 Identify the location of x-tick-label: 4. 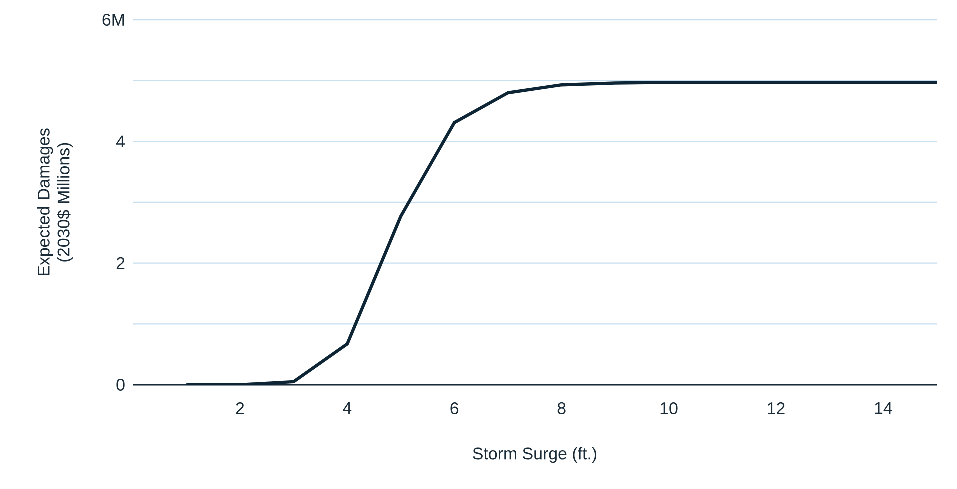
(347, 408).